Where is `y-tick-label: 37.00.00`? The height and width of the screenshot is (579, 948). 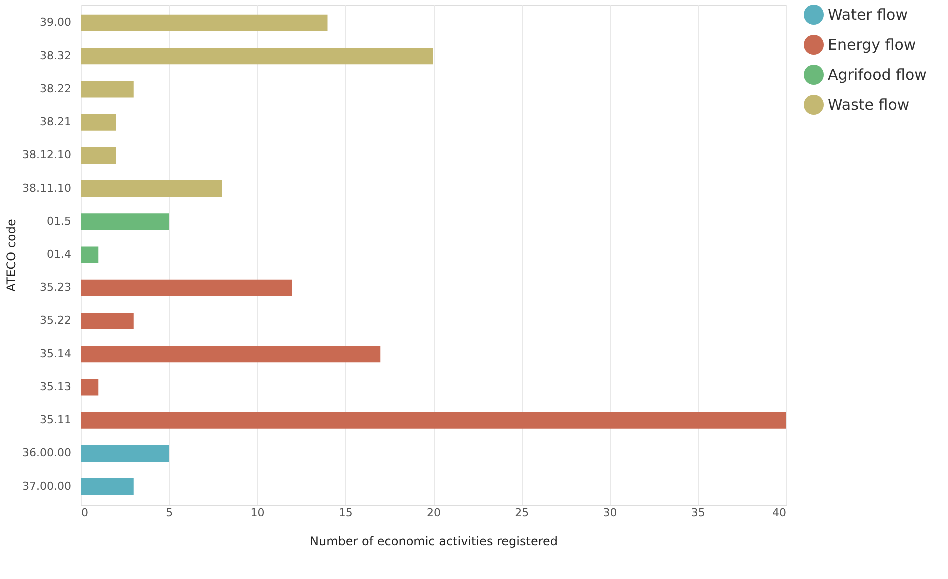
y-tick-label: 37.00.00 is located at coordinates (47, 486).